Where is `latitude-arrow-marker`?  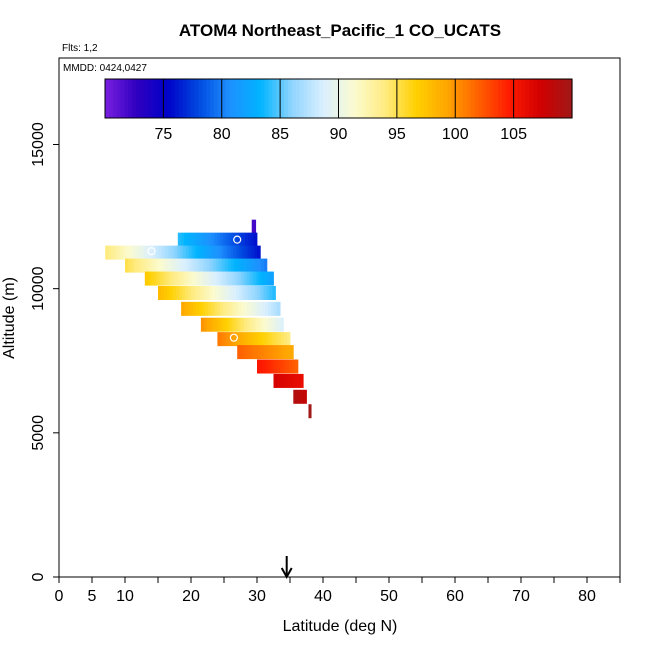
latitude-arrow-marker is located at coordinates (286, 568).